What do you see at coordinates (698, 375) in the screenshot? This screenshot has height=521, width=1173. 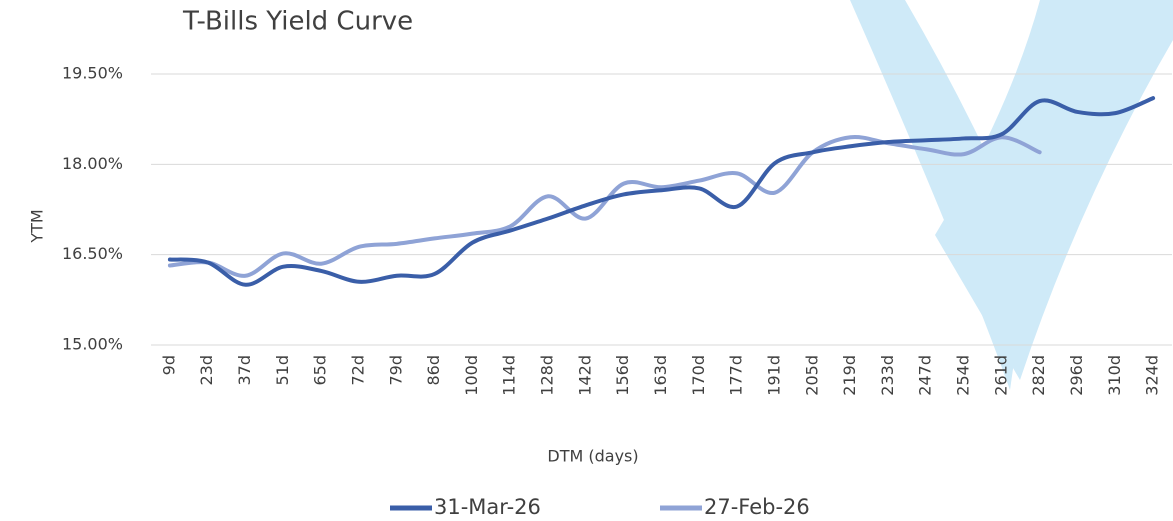 I see `x-tick-label: 170d` at bounding box center [698, 375].